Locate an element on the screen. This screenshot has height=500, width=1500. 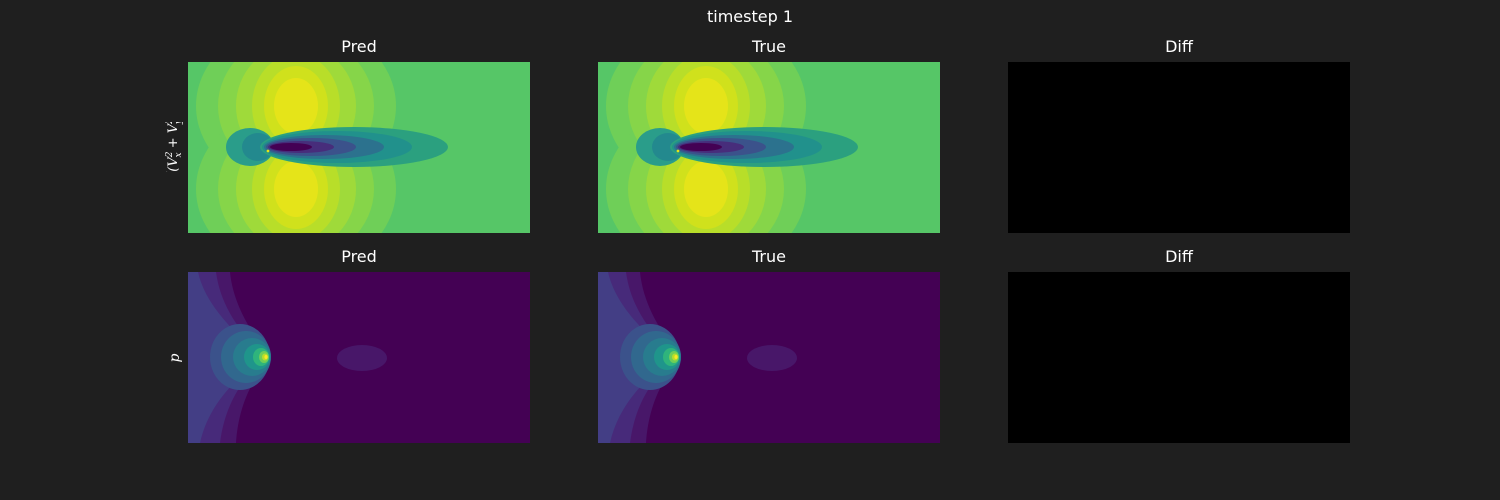
panel-title-true-speed: True is located at coordinates (769, 46).